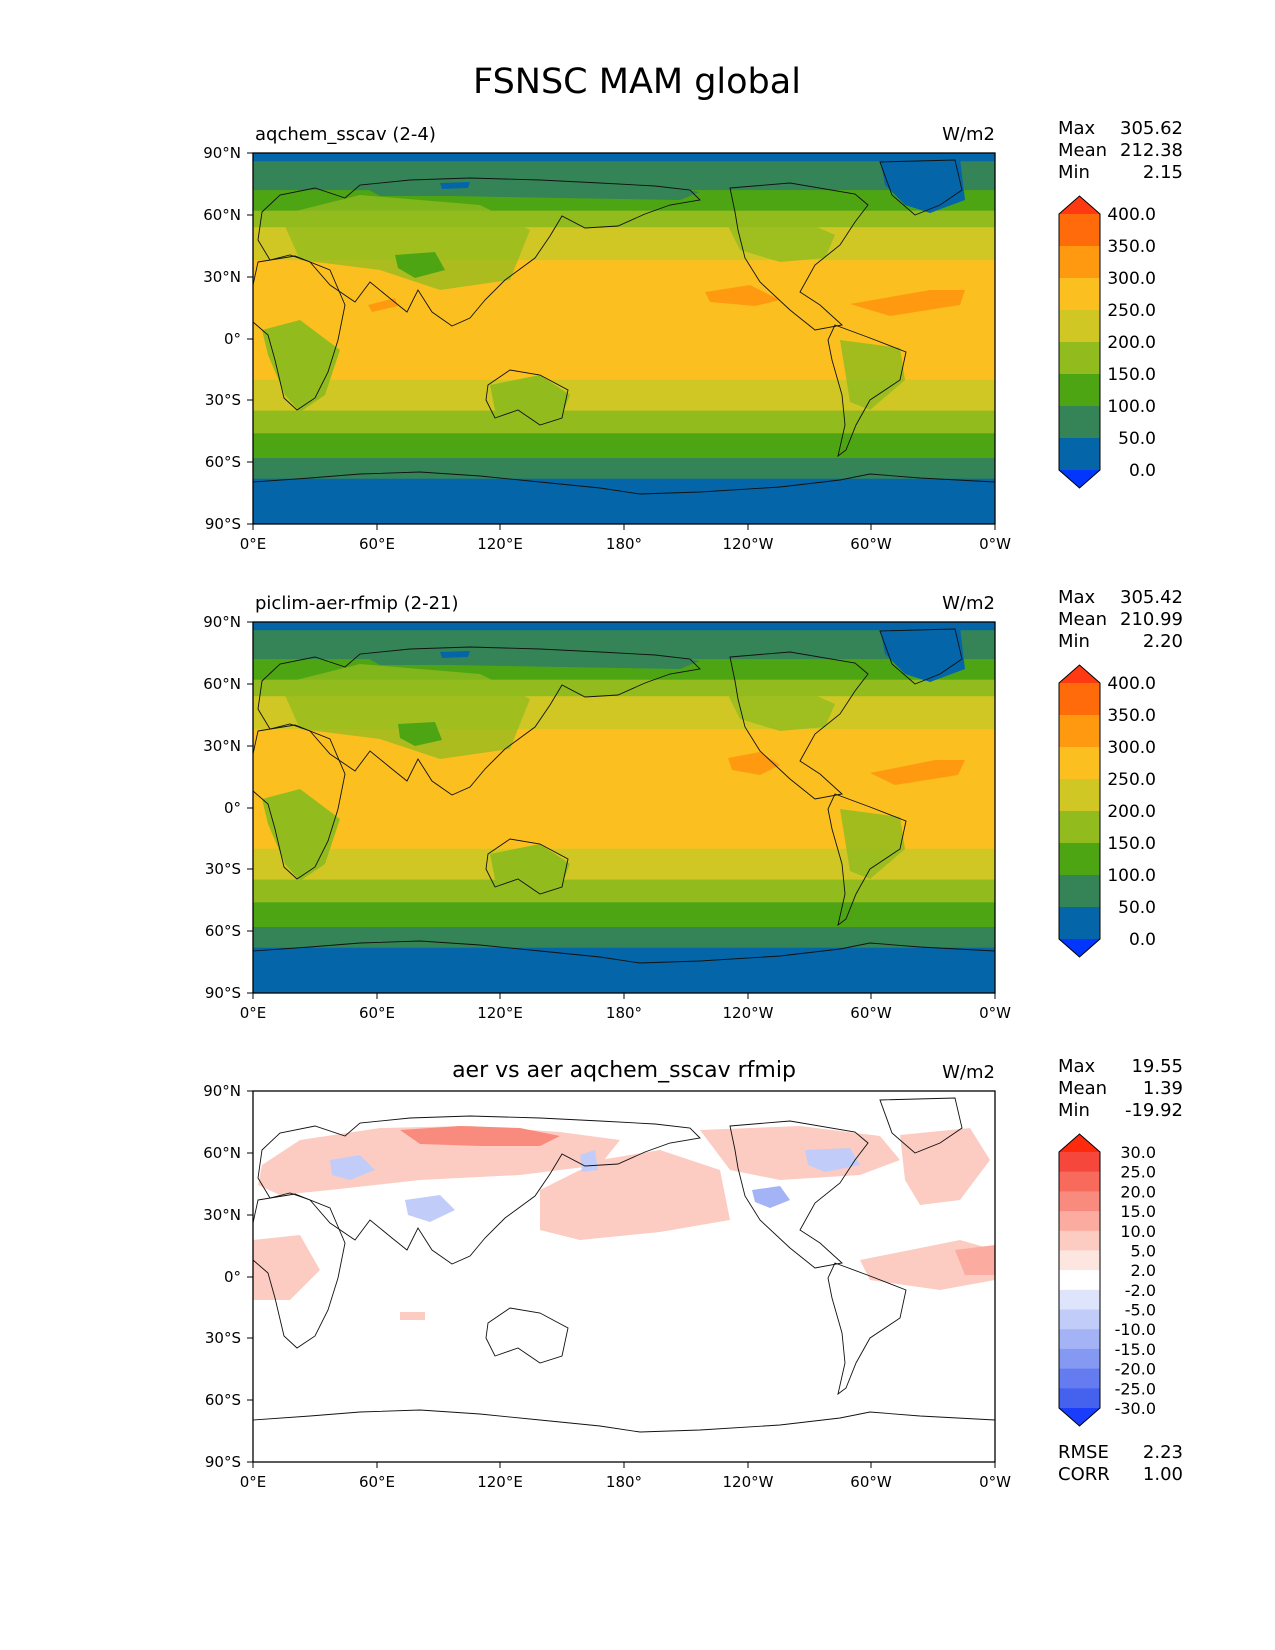 This screenshot has width=1275, height=1650. What do you see at coordinates (624, 1421) in the screenshot?
I see `antarctica-coastline` at bounding box center [624, 1421].